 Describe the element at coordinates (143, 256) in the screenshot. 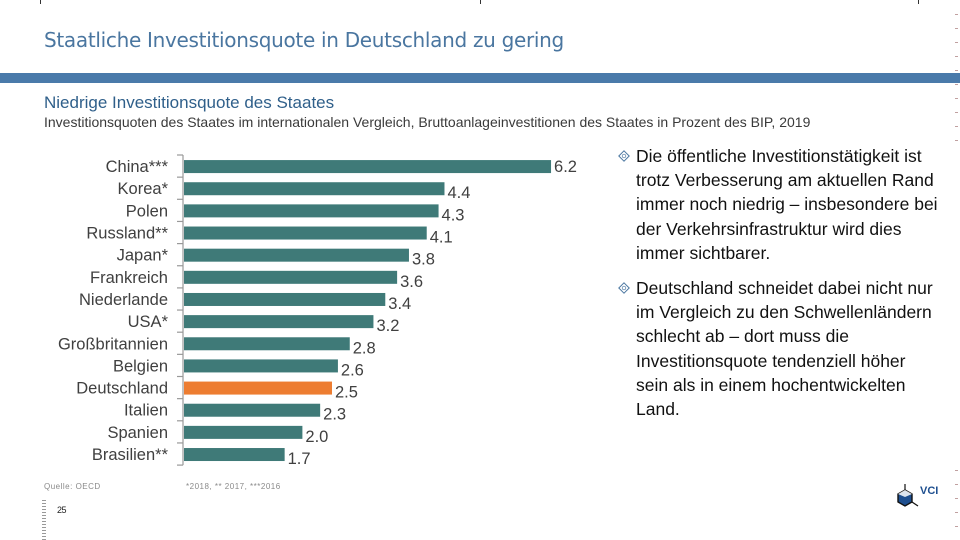

I see `category-label: Japan*` at that location.